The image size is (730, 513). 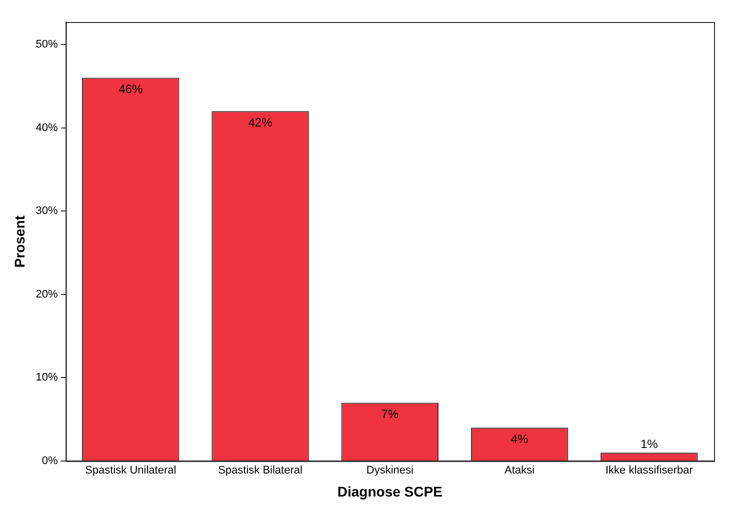 What do you see at coordinates (390, 470) in the screenshot?
I see `x-tick-label: Dyskinesi` at bounding box center [390, 470].